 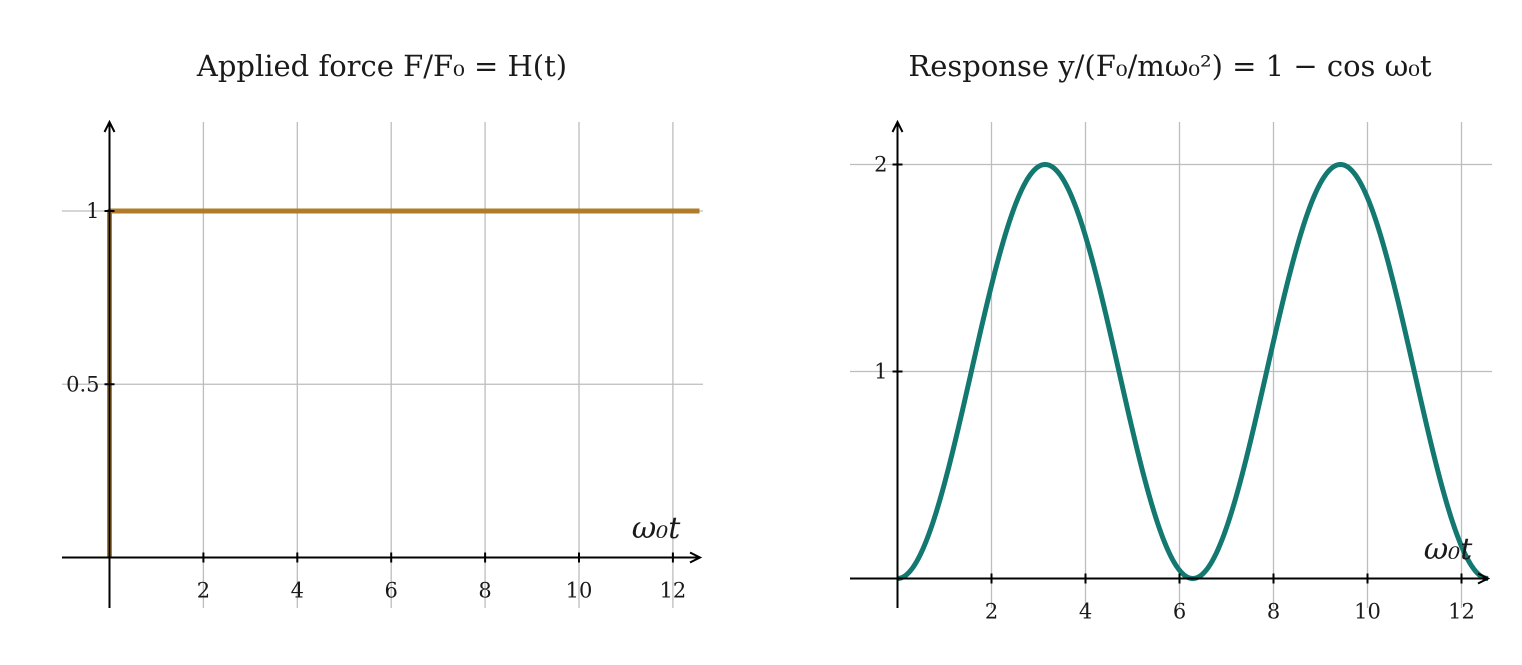 I want to click on y-tick-label: 0.5, so click(x=82, y=384).